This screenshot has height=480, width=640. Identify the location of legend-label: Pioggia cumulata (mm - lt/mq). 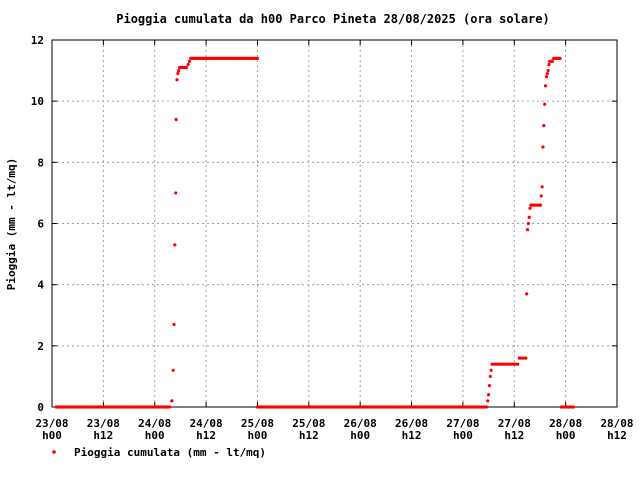
(170, 452).